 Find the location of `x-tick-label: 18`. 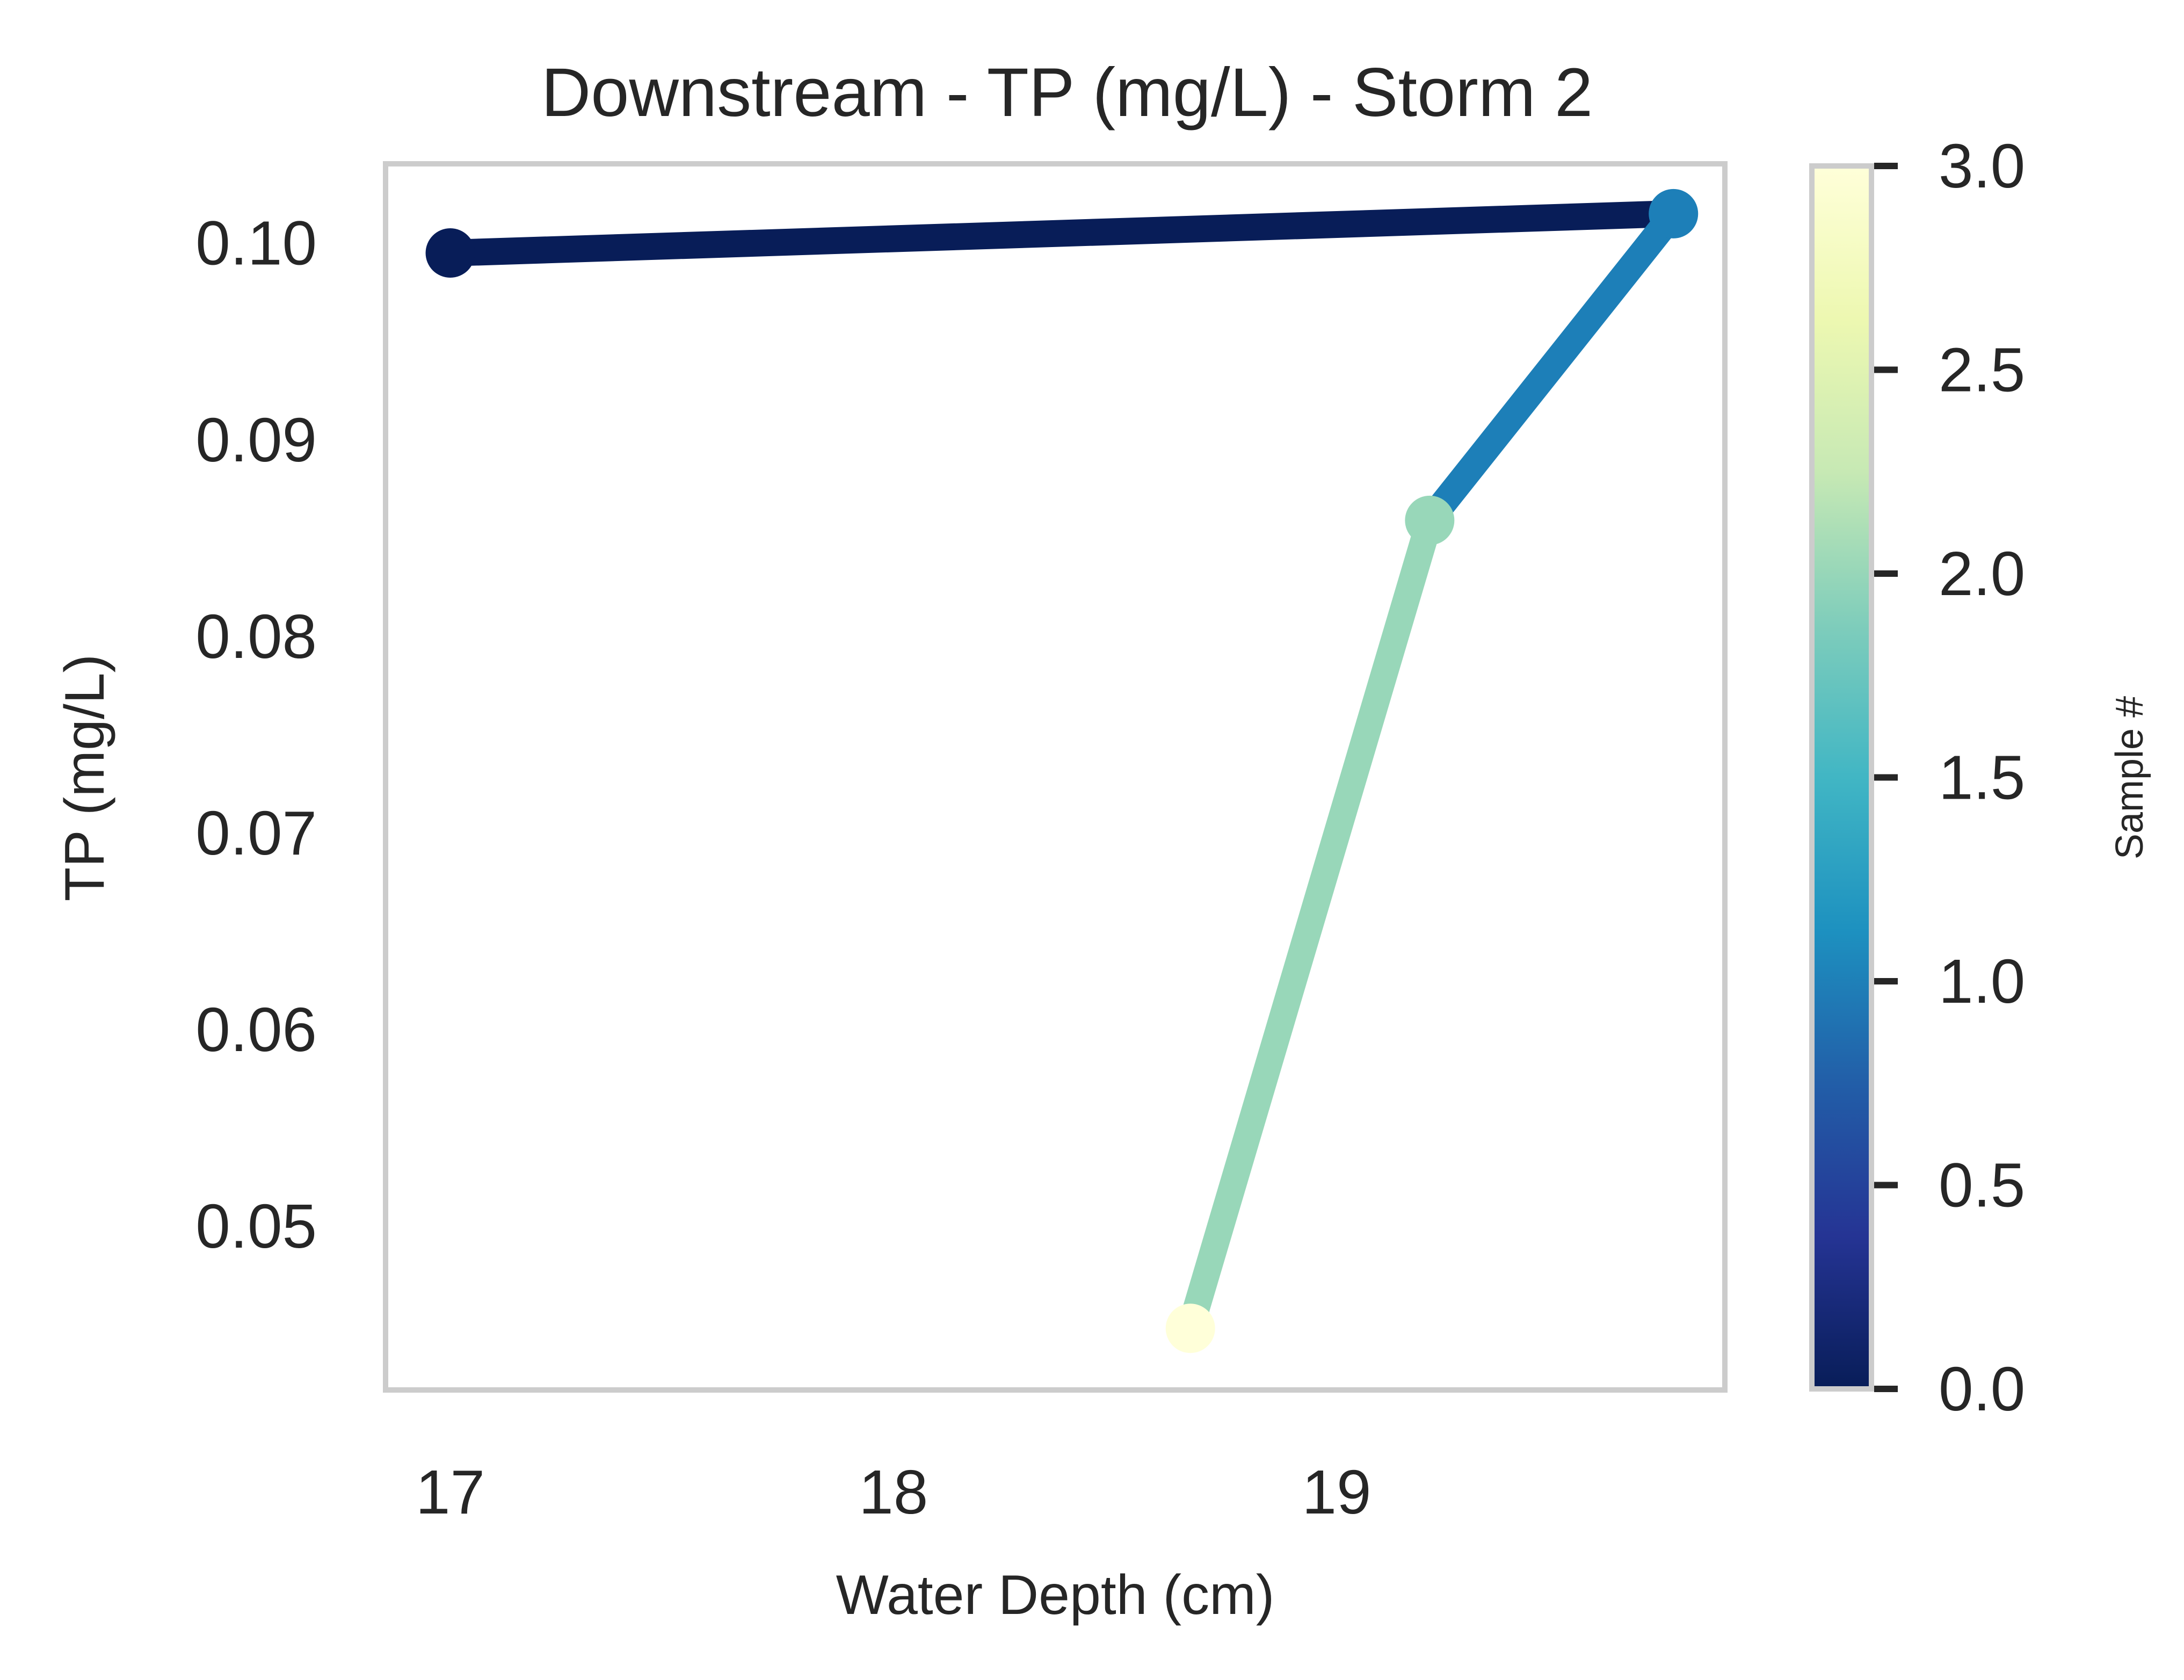

x-tick-label: 18 is located at coordinates (894, 1492).